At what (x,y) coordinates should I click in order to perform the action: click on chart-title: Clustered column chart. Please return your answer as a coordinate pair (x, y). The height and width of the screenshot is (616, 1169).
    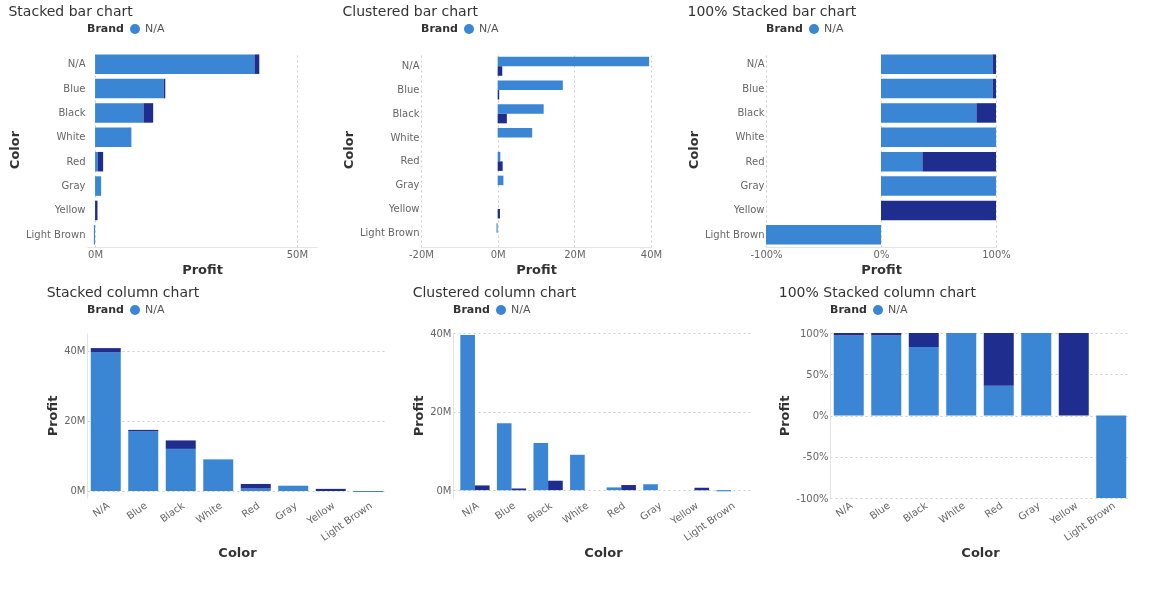
    Looking at the image, I should click on (494, 292).